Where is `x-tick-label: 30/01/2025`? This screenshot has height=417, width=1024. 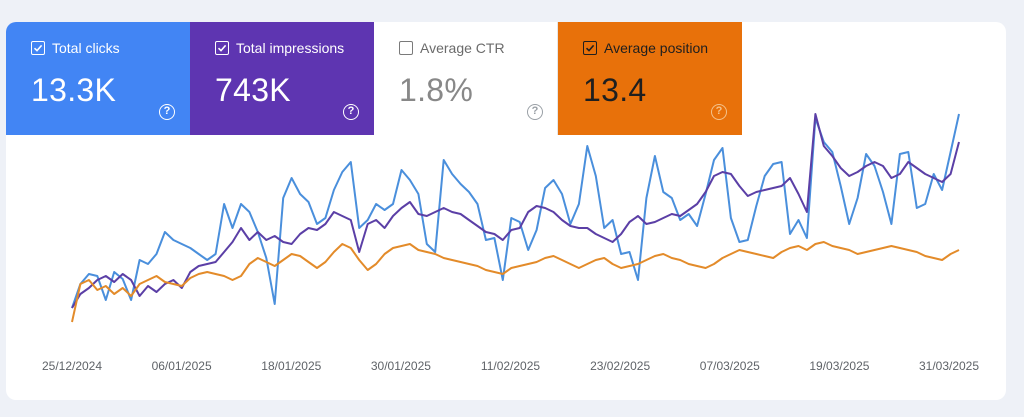
x-tick-label: 30/01/2025 is located at coordinates (401, 366).